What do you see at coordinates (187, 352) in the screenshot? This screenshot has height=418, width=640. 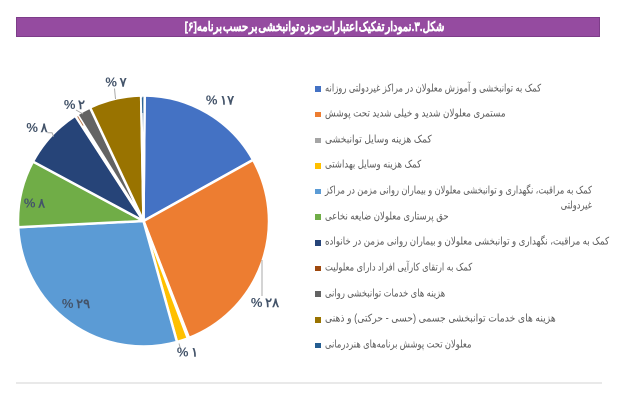 I see `svg-text: ‎% ۱` at bounding box center [187, 352].